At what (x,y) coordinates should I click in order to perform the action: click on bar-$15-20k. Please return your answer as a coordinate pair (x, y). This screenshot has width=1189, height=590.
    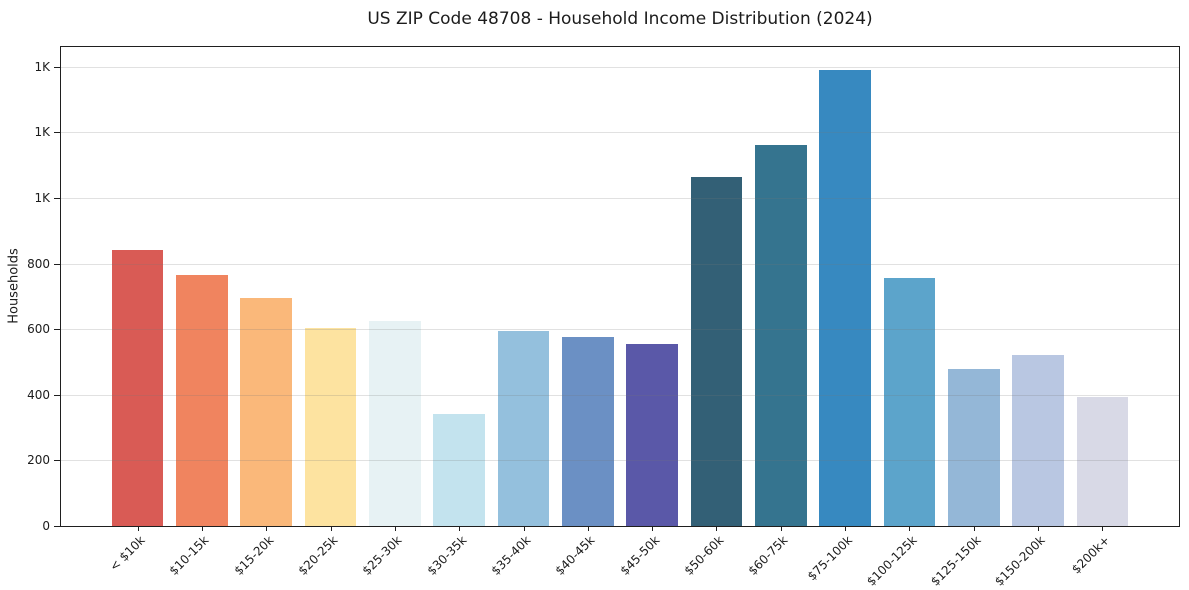
    Looking at the image, I should click on (266, 411).